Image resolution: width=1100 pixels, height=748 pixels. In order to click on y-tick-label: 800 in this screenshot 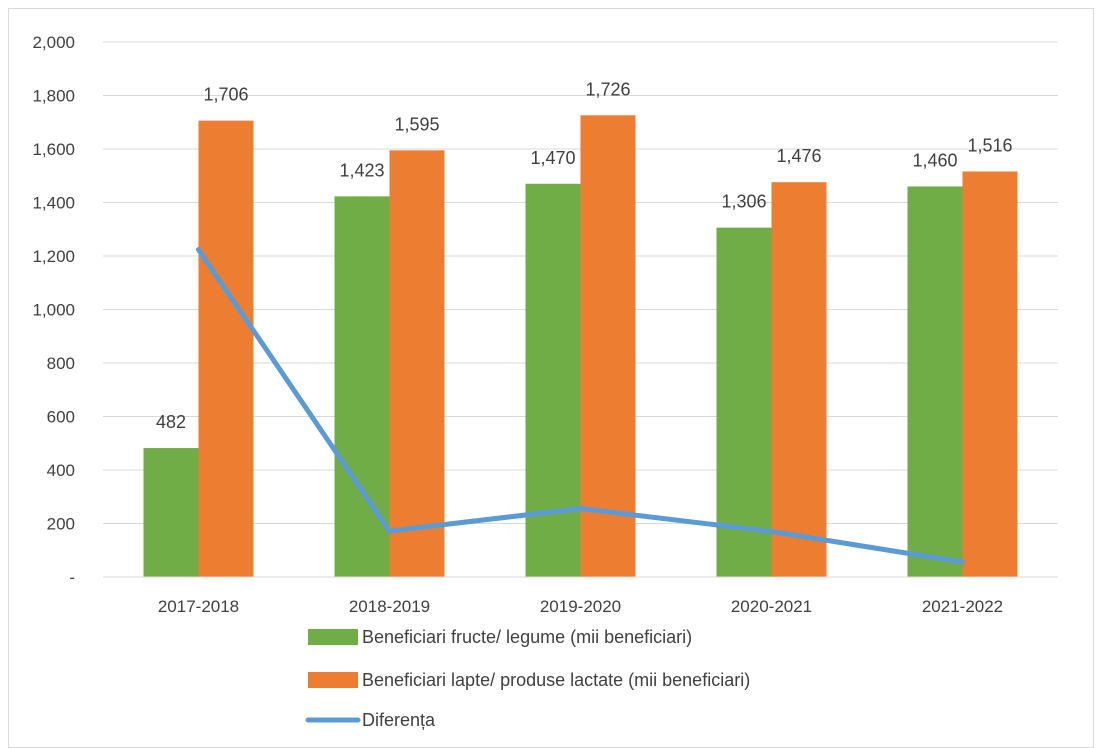, I will do `click(61, 363)`.